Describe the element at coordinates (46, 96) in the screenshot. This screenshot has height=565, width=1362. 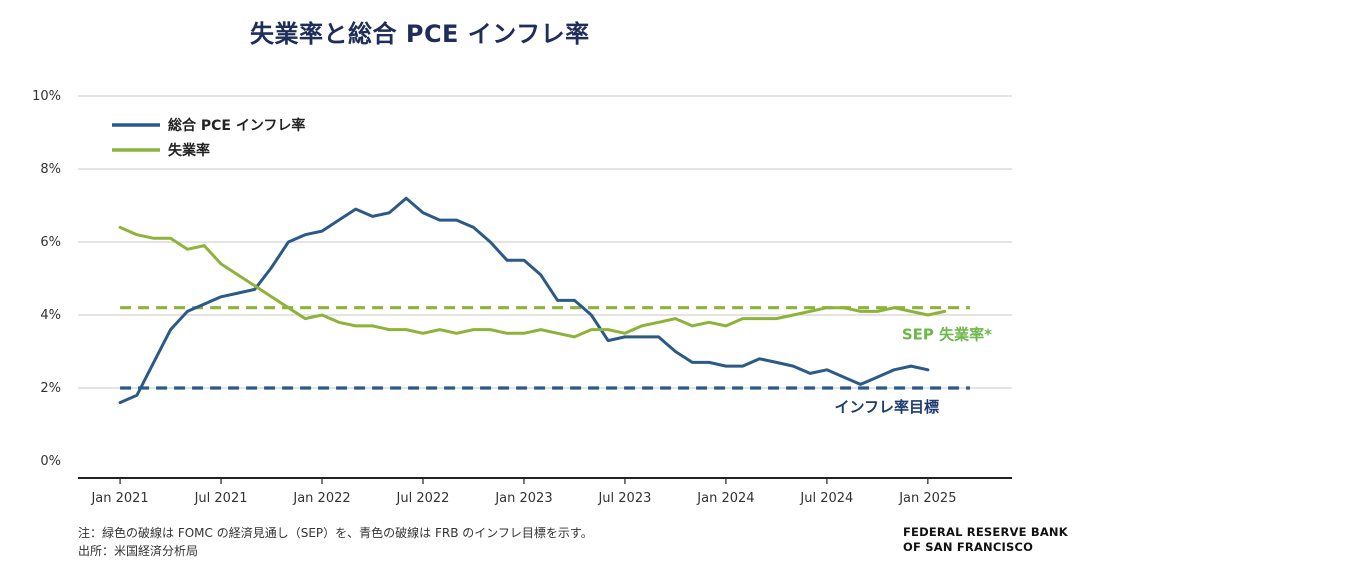
I see `y-tick-label: 10%` at that location.